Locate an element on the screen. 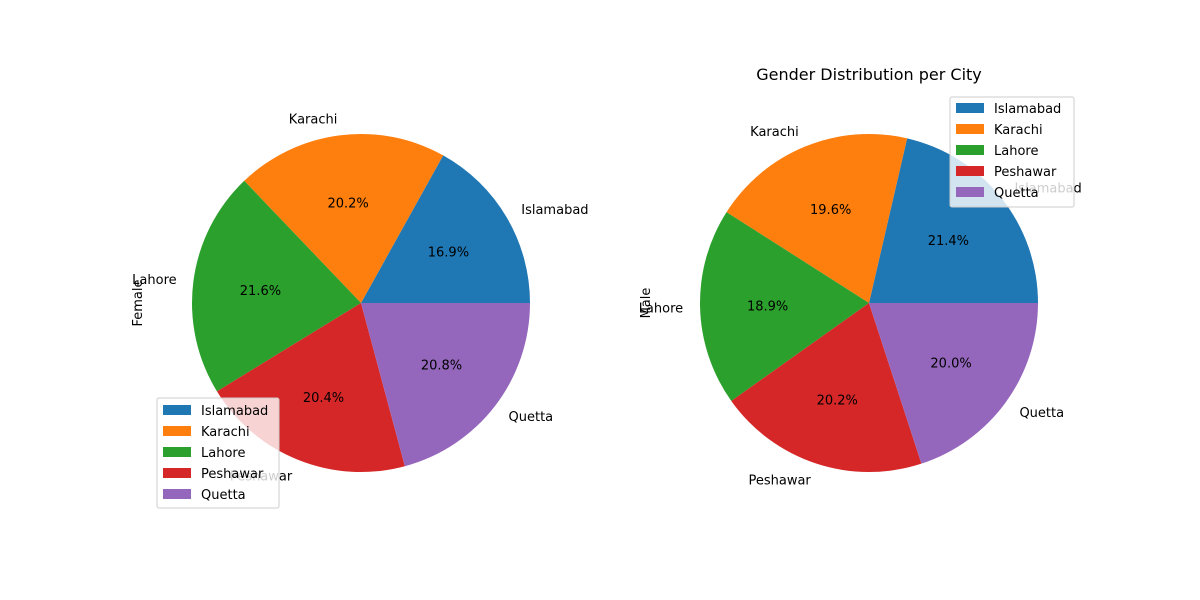 Image resolution: width=1200 pixels, height=600 pixels. female-legend-swatch-quetta is located at coordinates (177, 494).